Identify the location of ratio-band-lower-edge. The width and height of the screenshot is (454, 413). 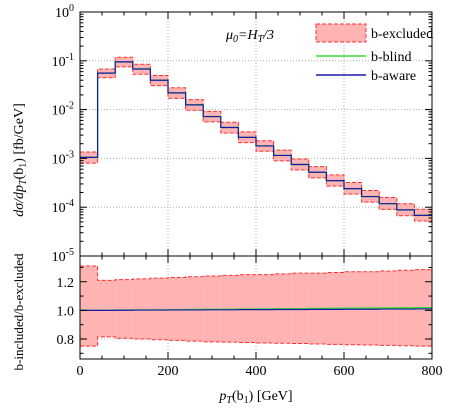
(256, 341).